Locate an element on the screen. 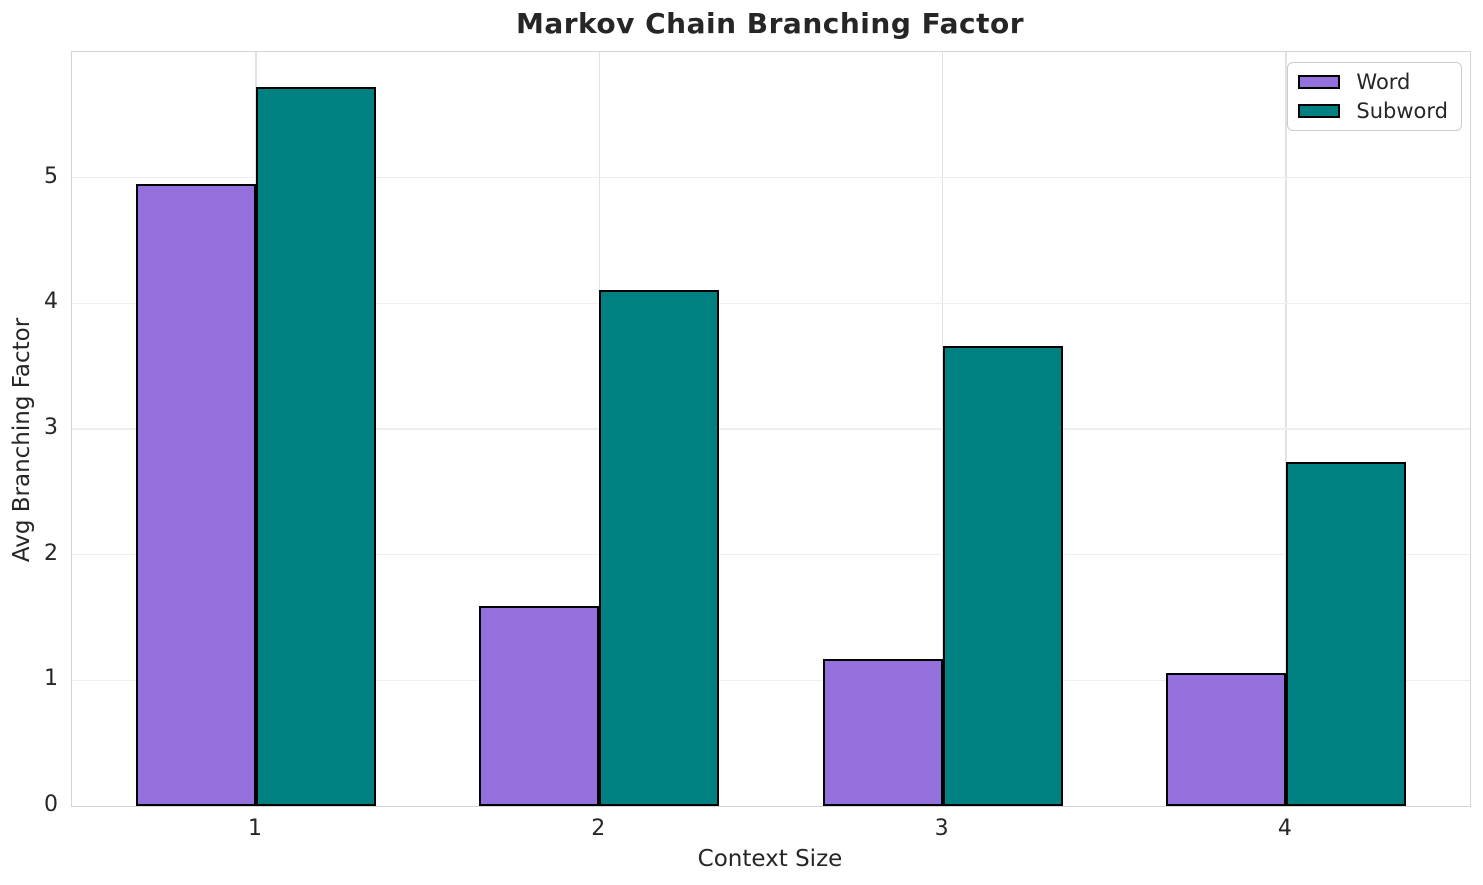 Image resolution: width=1483 pixels, height=885 pixels. chart-title: Markov Chain Branching Factor is located at coordinates (770, 23).